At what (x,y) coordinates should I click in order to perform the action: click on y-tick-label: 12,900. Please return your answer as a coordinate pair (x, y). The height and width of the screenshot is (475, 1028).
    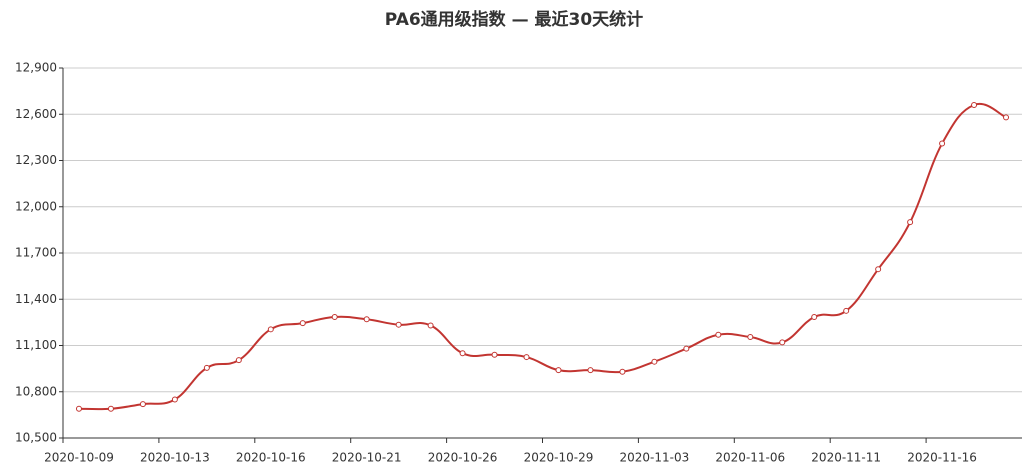
    Looking at the image, I should click on (36, 68).